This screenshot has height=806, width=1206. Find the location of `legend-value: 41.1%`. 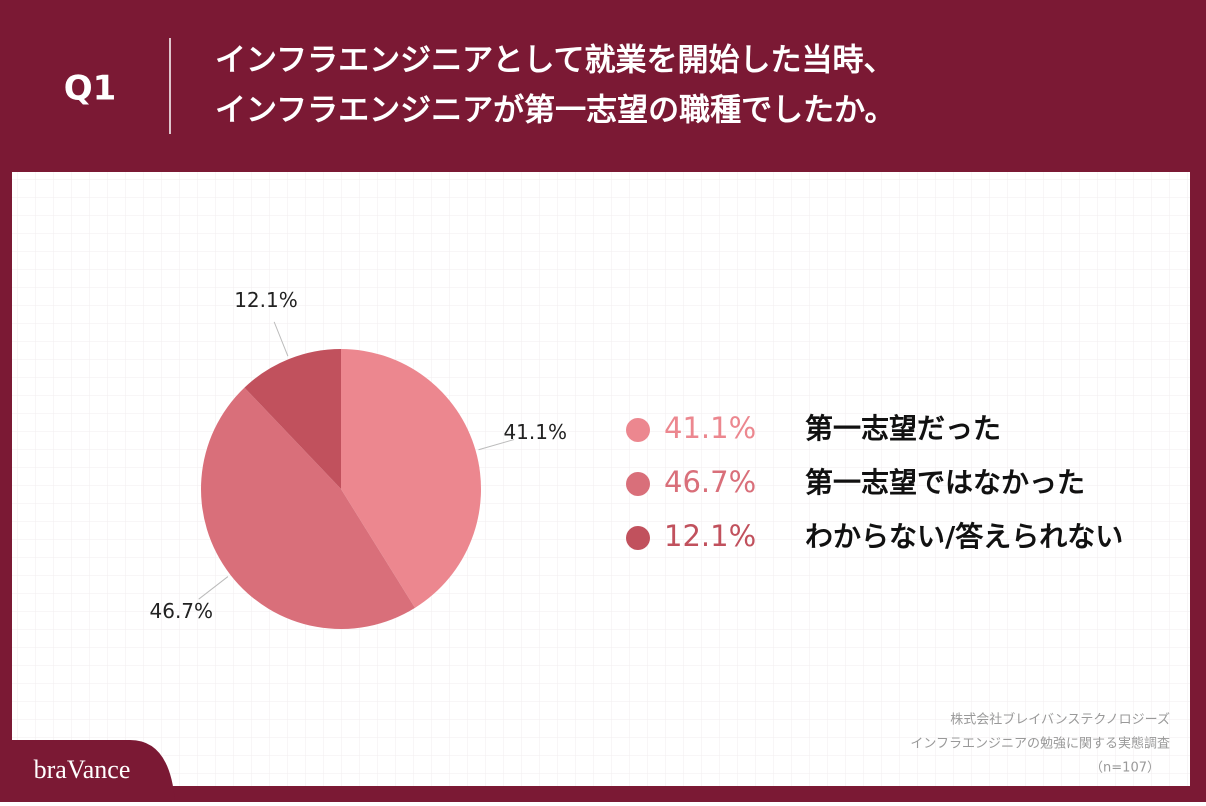

legend-value: 41.1% is located at coordinates (710, 428).